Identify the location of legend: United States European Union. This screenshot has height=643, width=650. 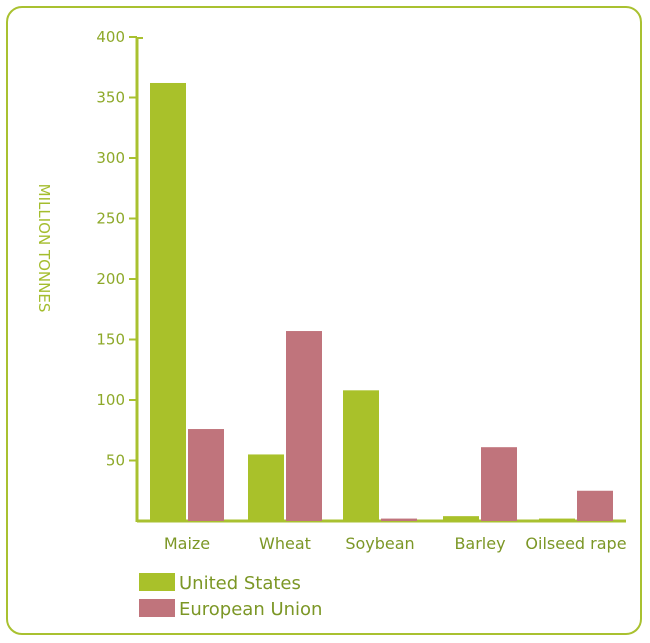
(230, 596).